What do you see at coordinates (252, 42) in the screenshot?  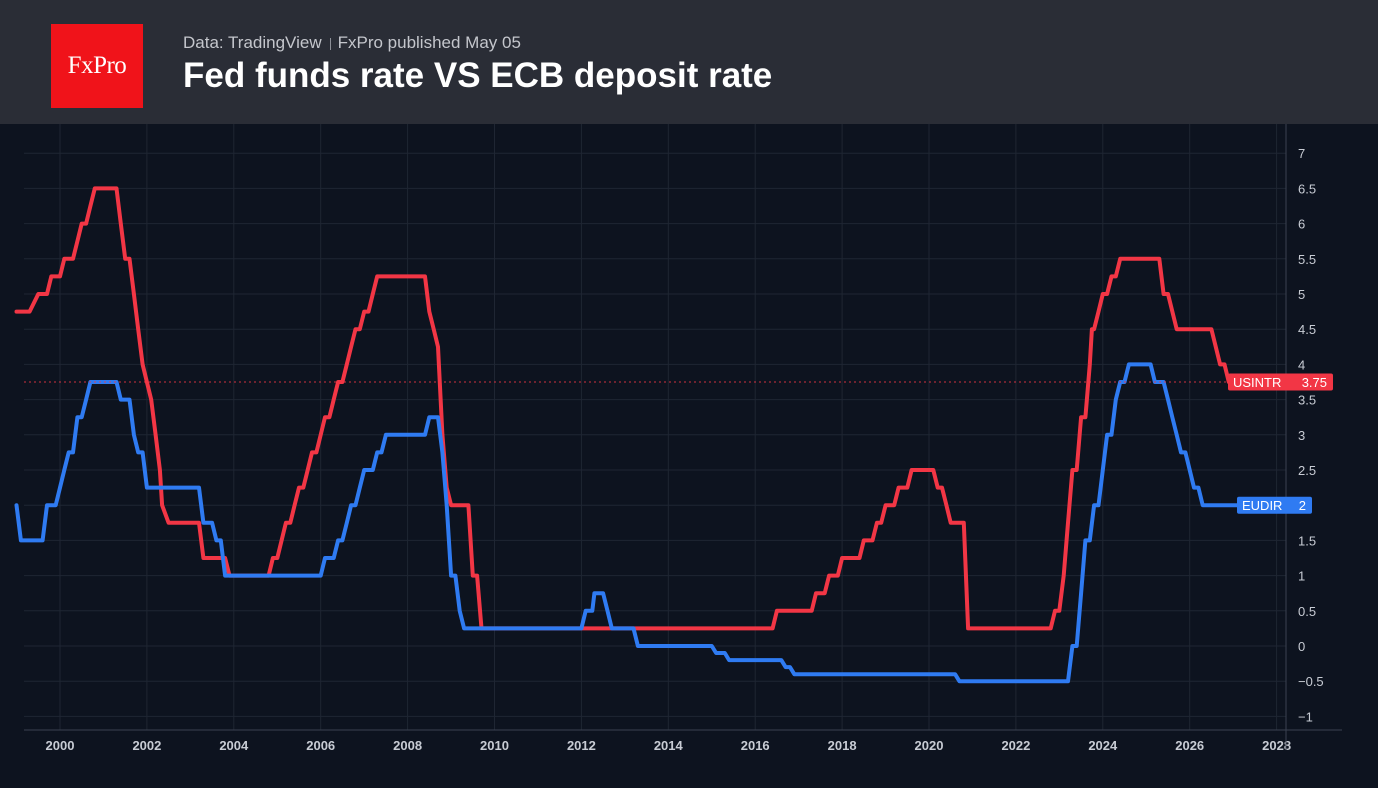 I see `data-source: Data: TradingView` at bounding box center [252, 42].